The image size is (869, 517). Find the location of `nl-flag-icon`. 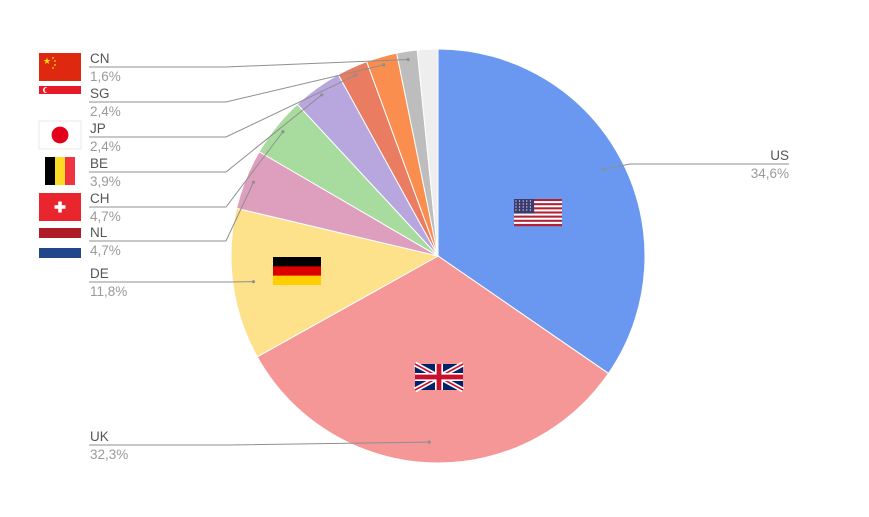

nl-flag-icon is located at coordinates (60, 243).